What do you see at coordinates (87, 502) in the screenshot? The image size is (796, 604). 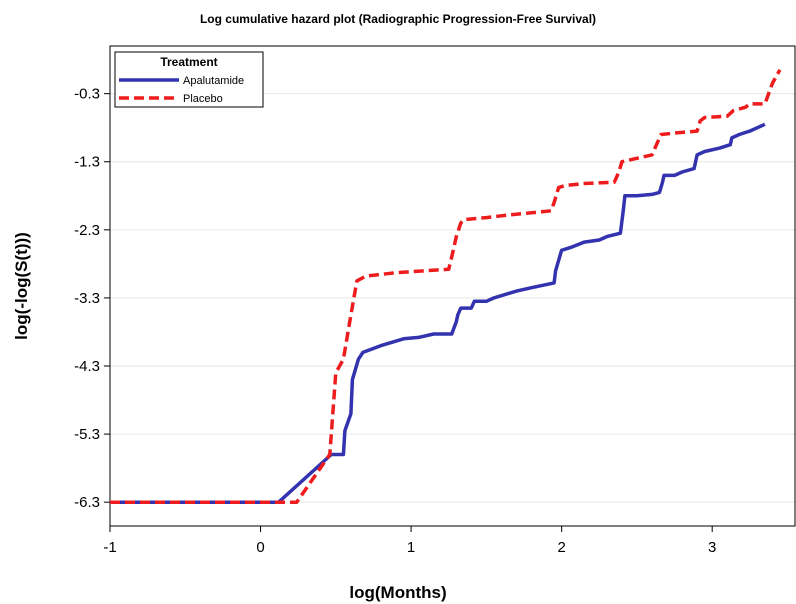 I see `y-tick-label: -6.3` at bounding box center [87, 502].